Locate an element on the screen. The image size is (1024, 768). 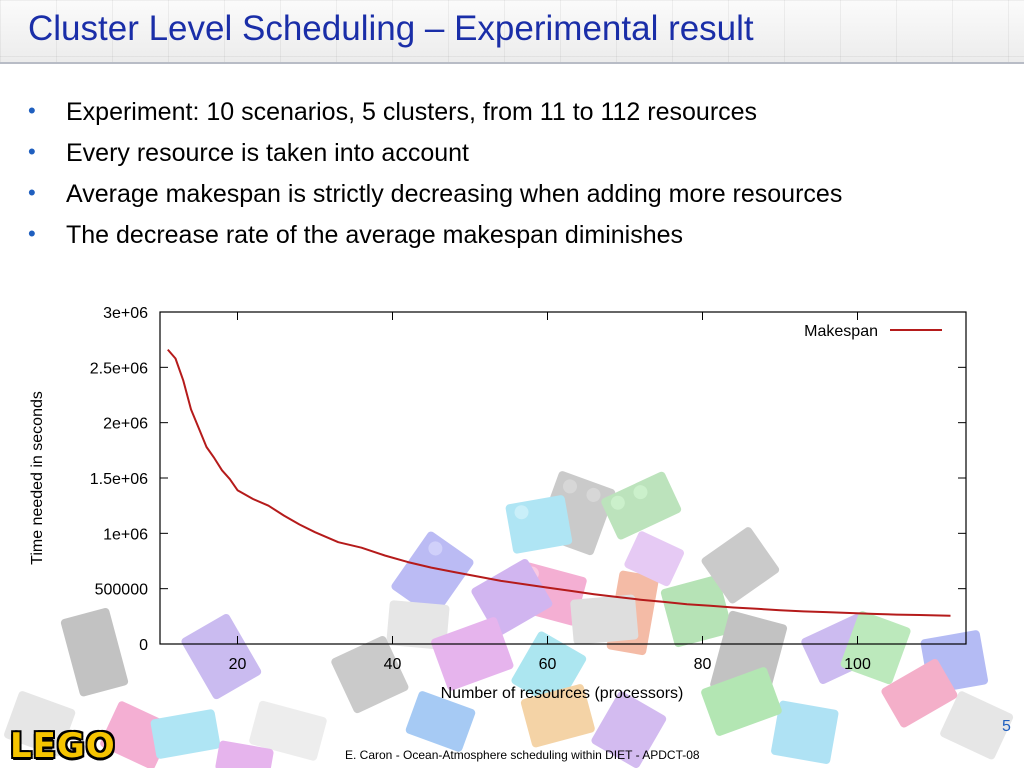
y-tick-label: 2.5e+06 is located at coordinates (119, 368).